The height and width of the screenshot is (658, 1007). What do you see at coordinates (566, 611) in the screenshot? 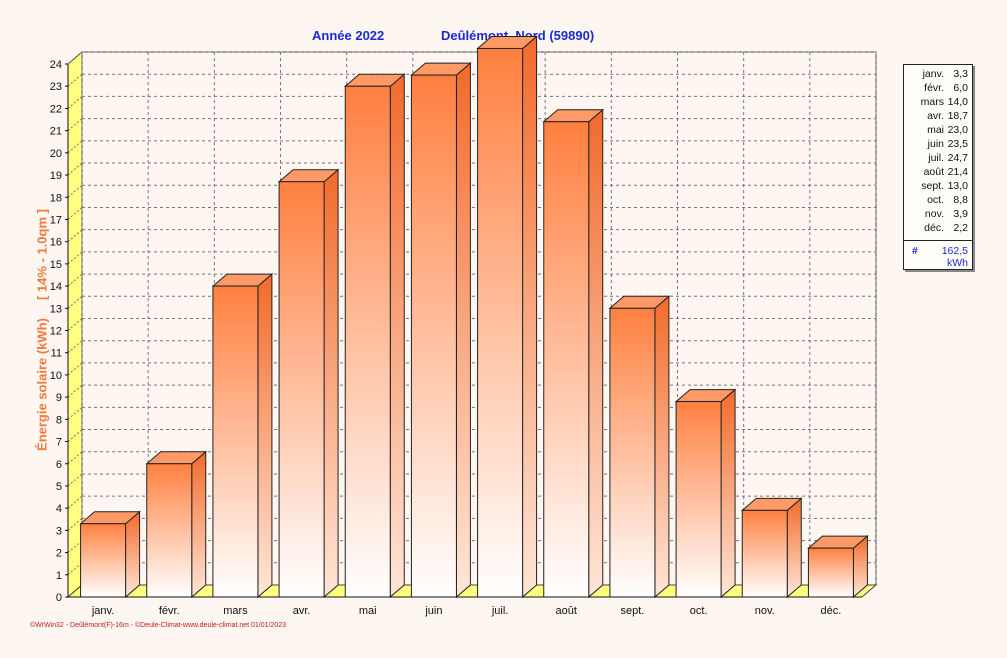
I see `x-tick-label: août` at bounding box center [566, 611].